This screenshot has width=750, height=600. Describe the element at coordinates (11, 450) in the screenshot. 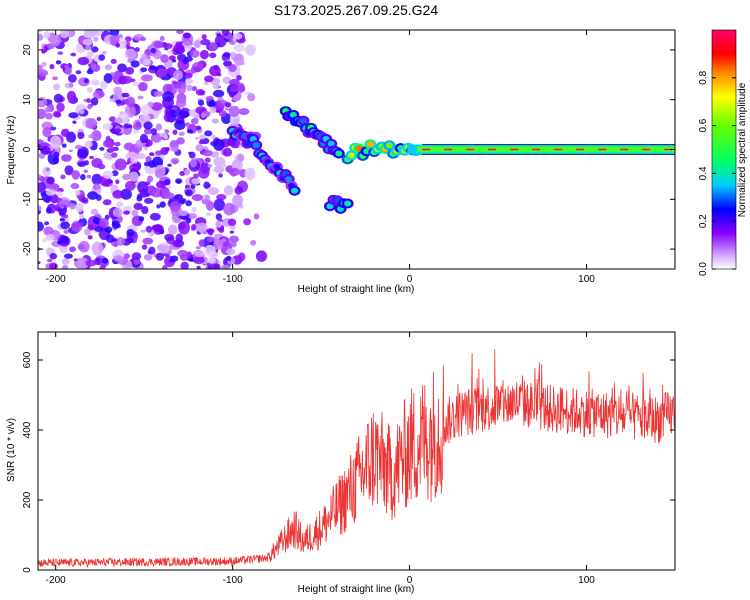

I see `snr-y-label: SNR (10 * v/v)` at that location.